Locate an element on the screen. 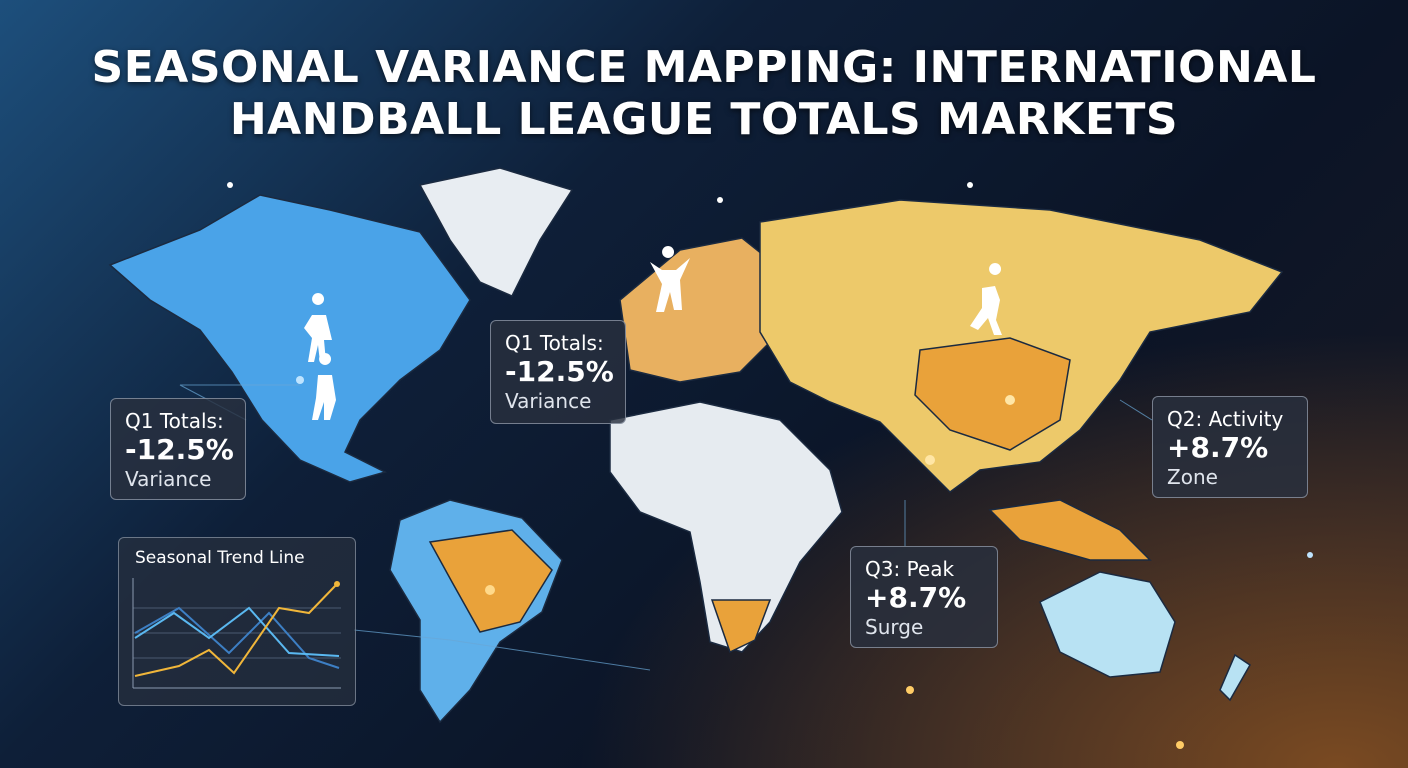 The image size is (1408, 768). title-line: HANDBALL LEAGUE TOTALS MARKETS is located at coordinates (704, 119).